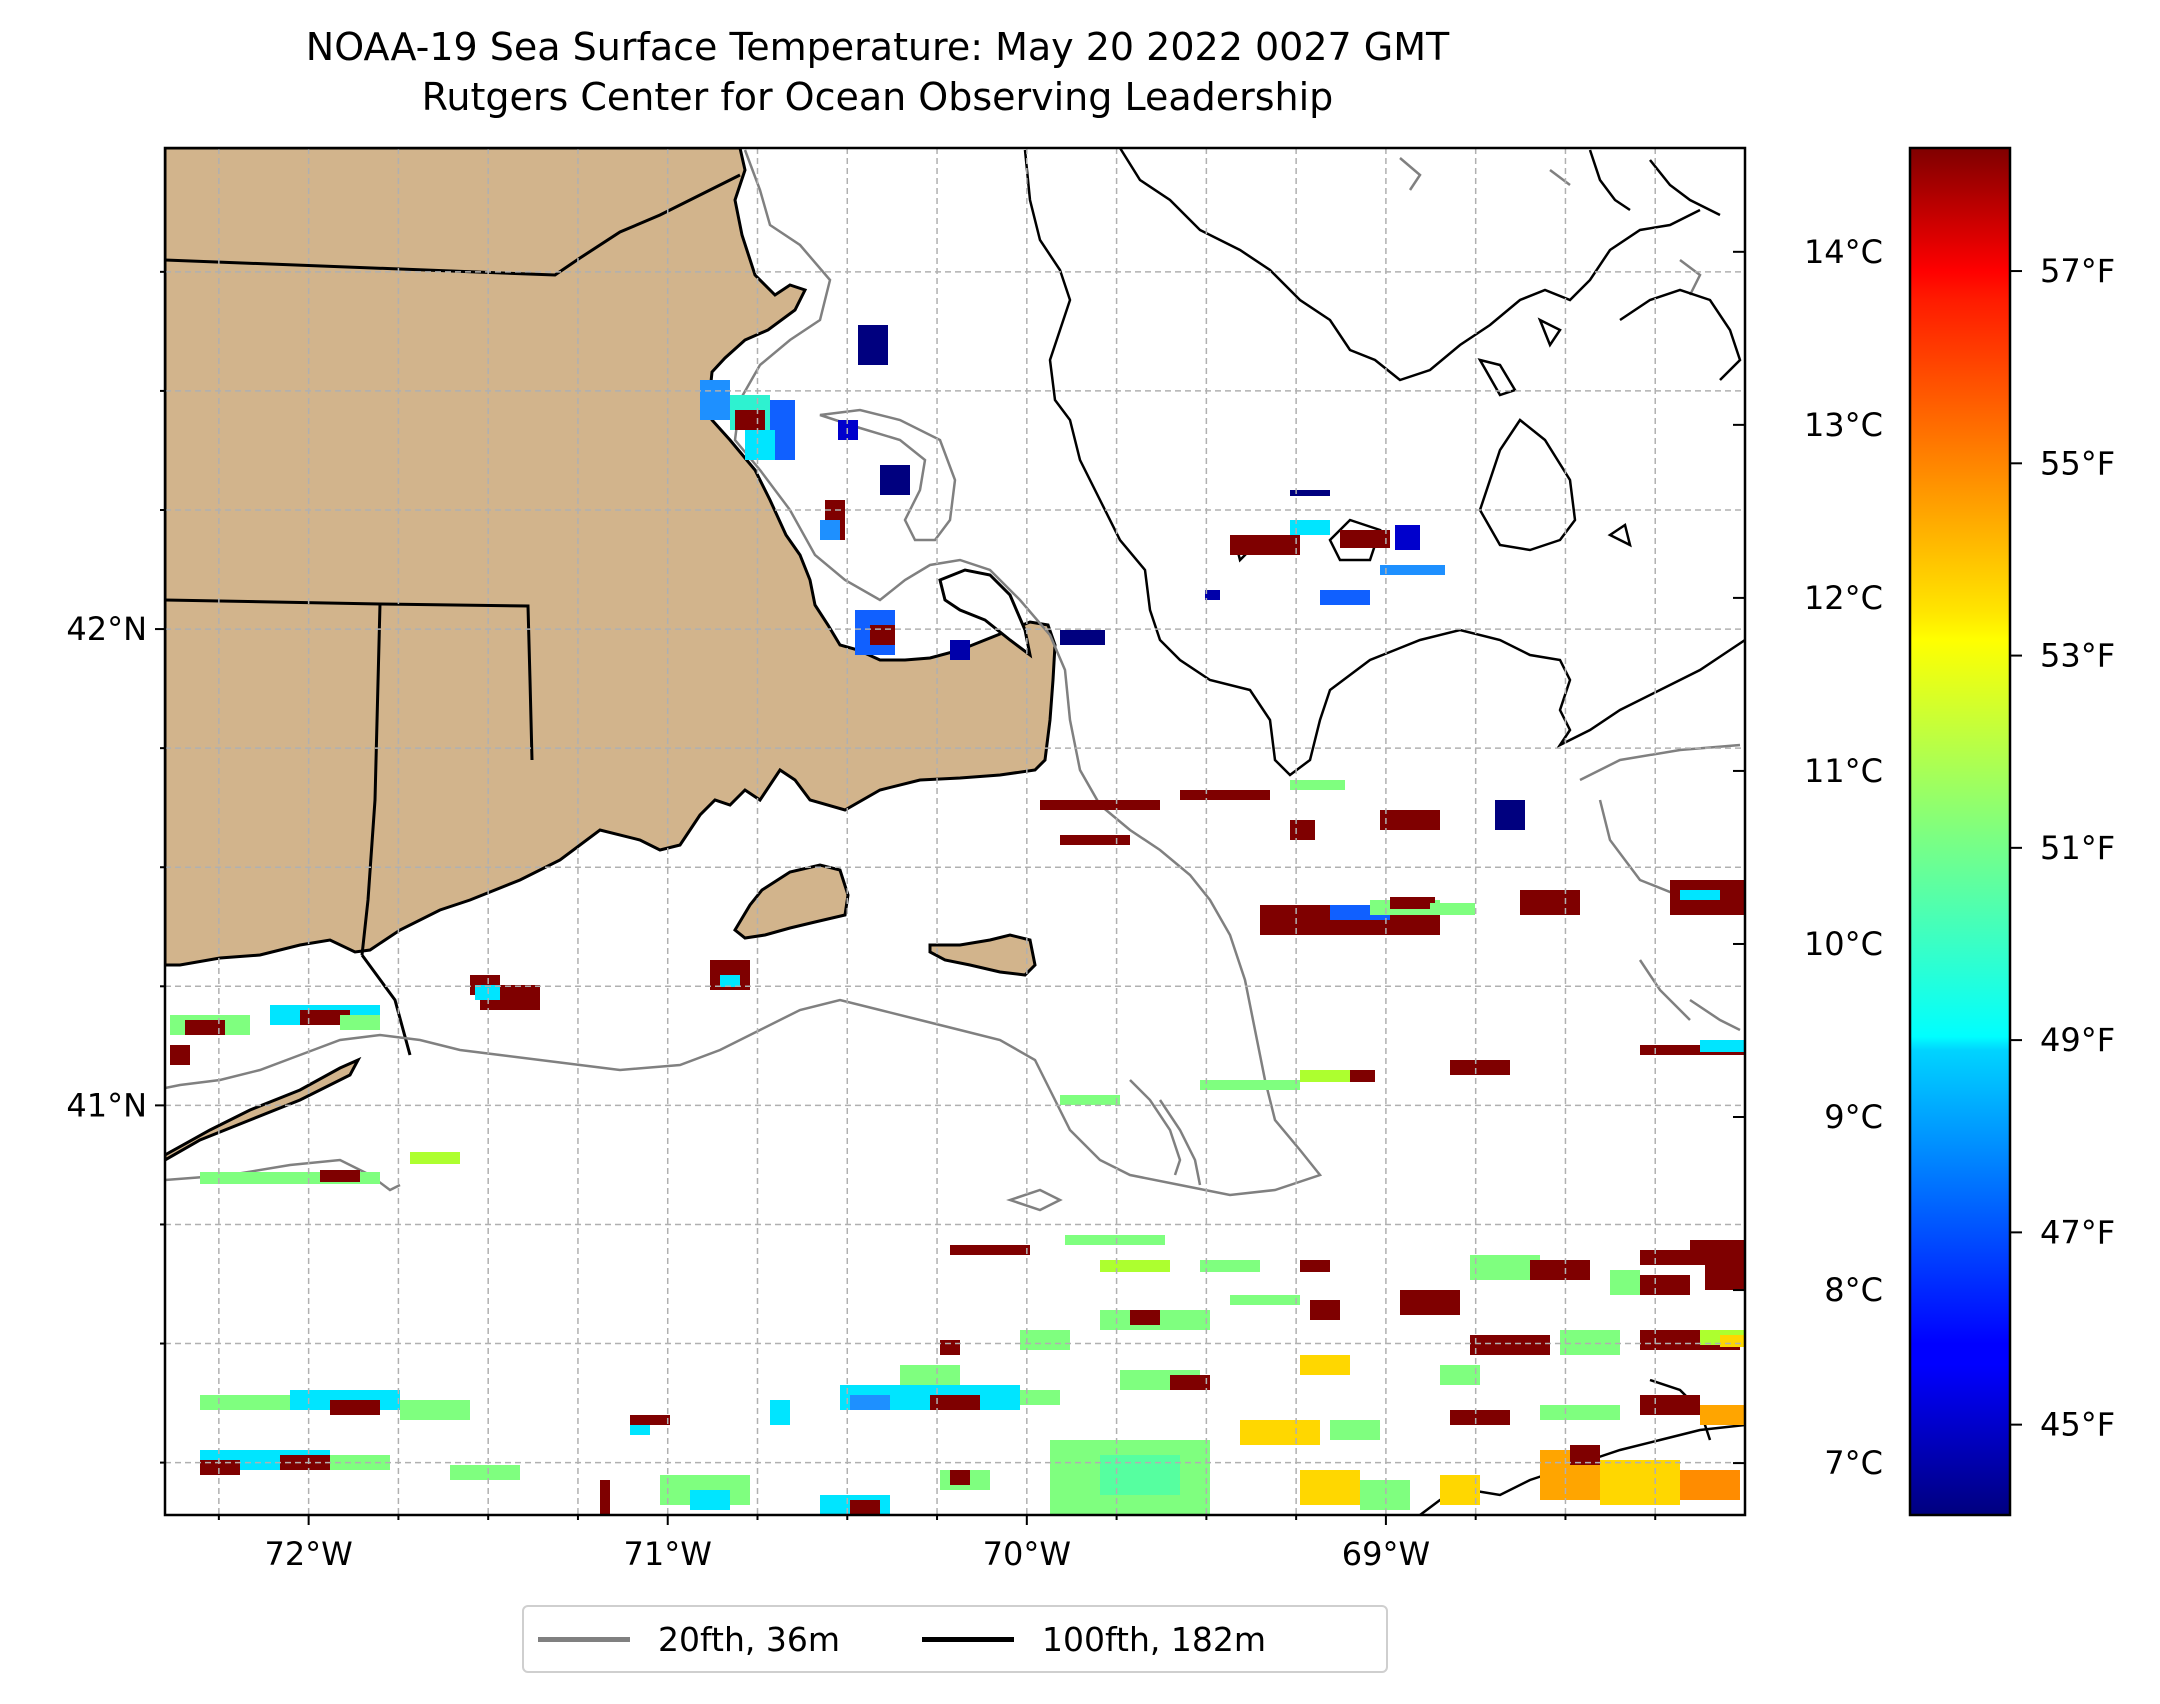 The image size is (2160, 1704). What do you see at coordinates (1843, 425) in the screenshot?
I see `celsius-tick-label: 13°C` at bounding box center [1843, 425].